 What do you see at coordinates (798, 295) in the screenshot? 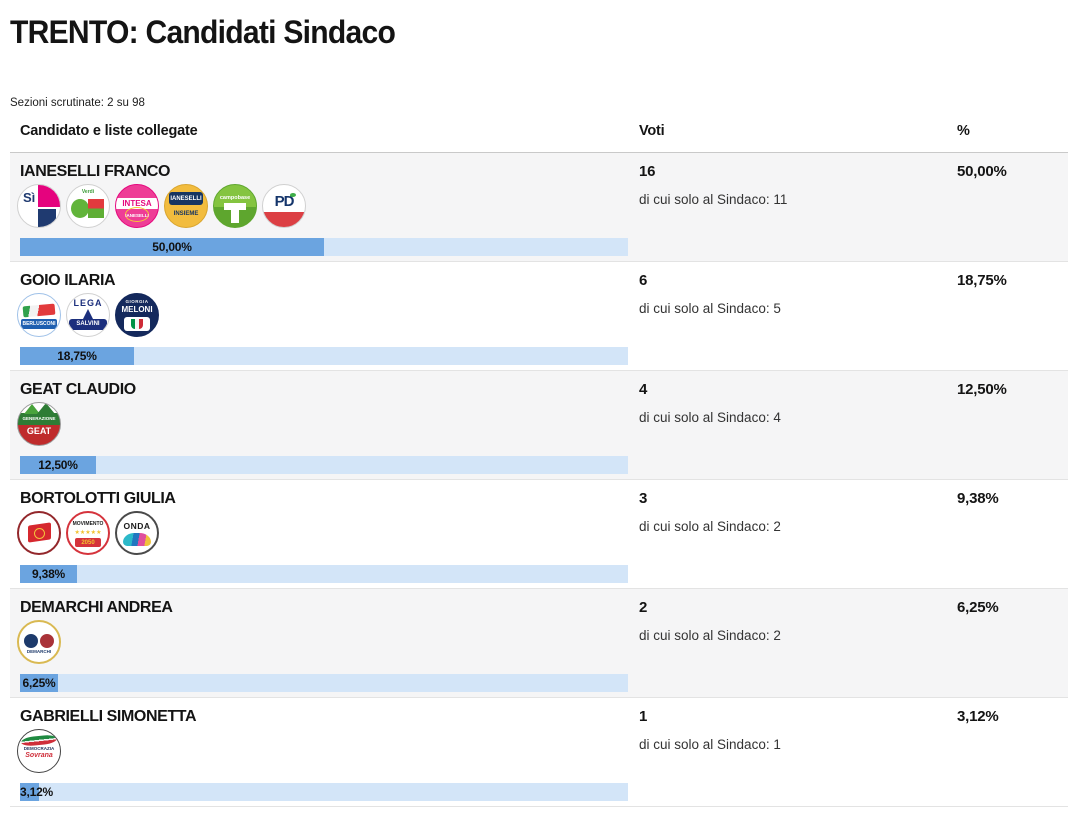
I see `votes-cell: 6 di cui solo al Sindaco: 5` at bounding box center [798, 295].